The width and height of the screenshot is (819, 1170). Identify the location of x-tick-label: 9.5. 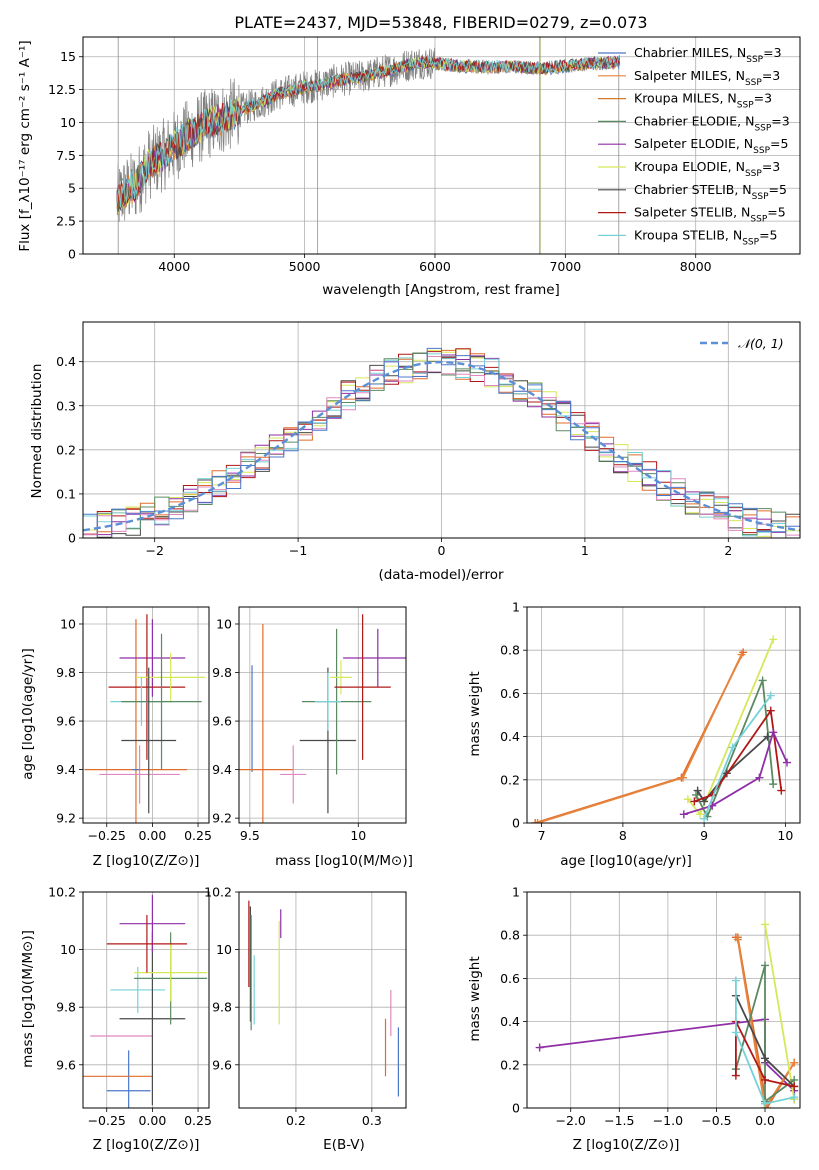
(250, 835).